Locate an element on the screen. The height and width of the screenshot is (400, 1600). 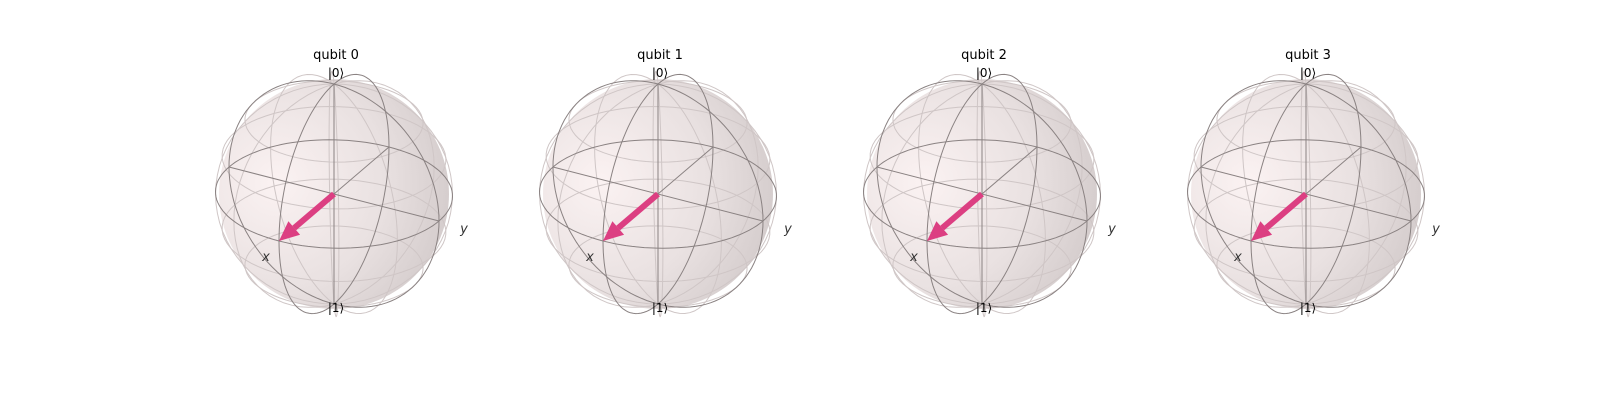
bloch-sphere-qubit-2: qubit 2 |0⟩ |1⟩ x y is located at coordinates (989, 183).